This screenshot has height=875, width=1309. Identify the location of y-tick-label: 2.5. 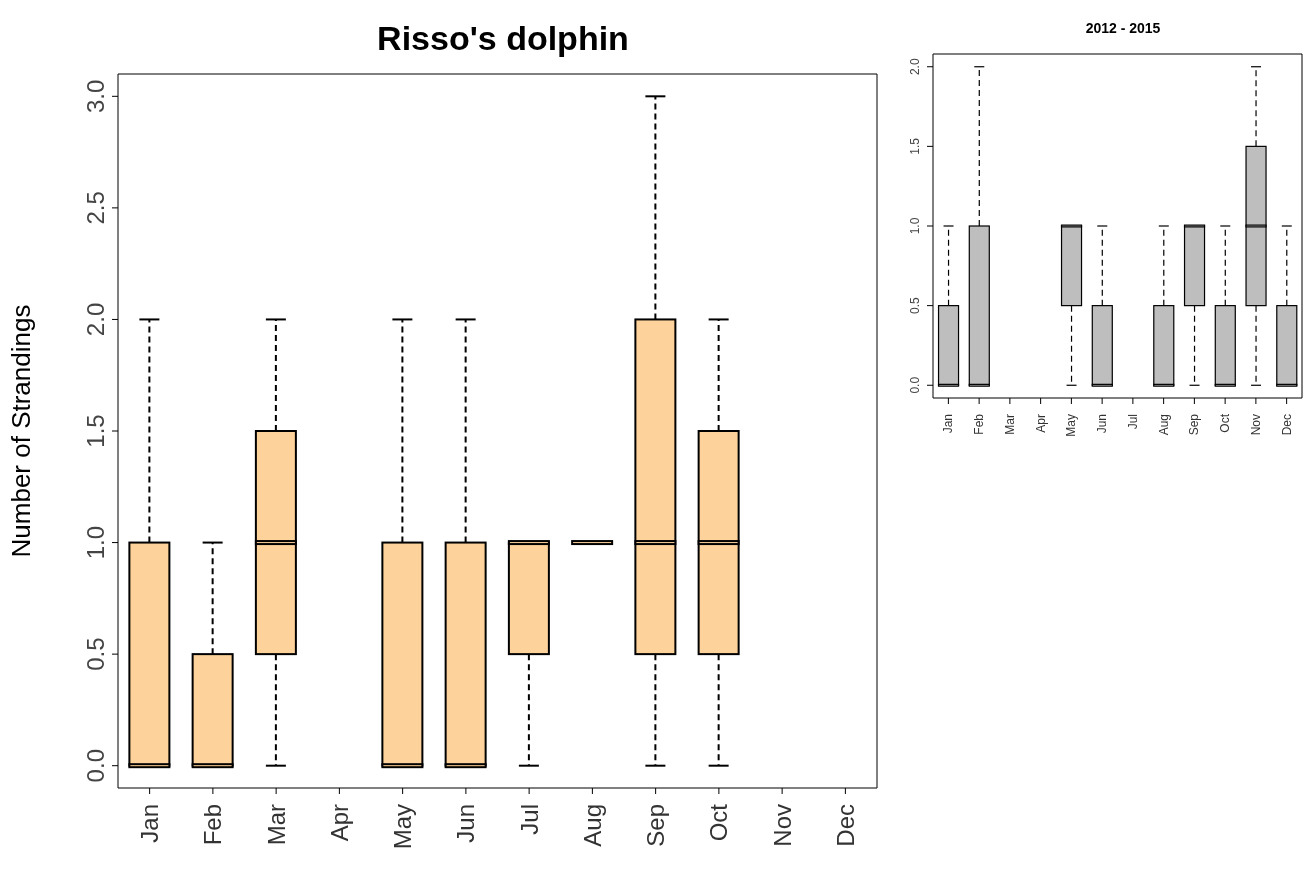
(95, 208).